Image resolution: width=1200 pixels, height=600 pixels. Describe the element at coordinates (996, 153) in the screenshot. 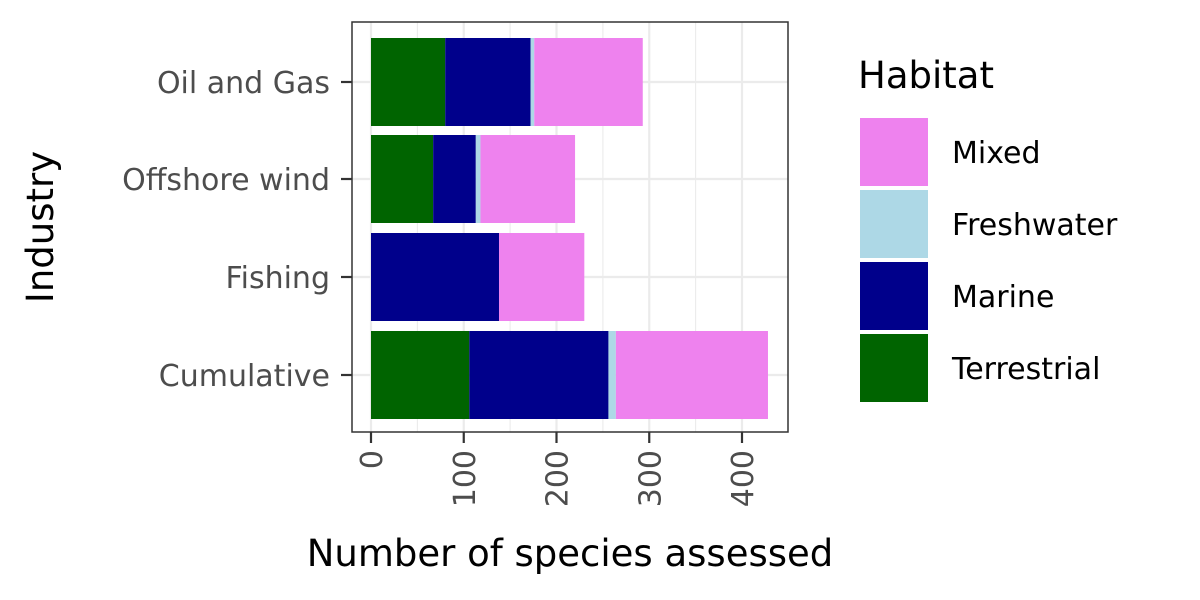

I see `legend-label-mixed: Mixed` at that location.